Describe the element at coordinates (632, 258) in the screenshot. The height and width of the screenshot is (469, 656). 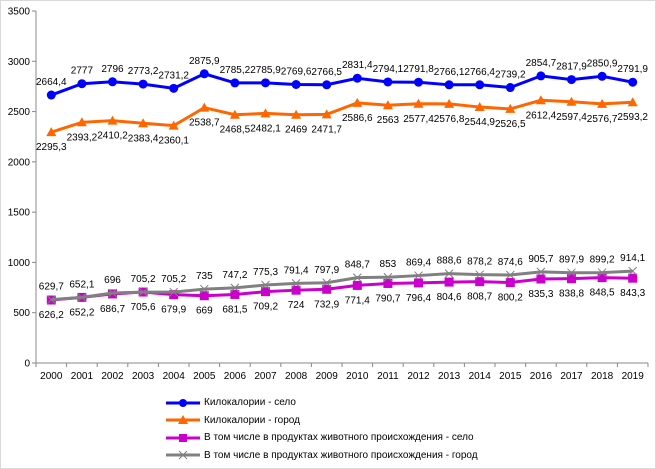
I see `series-4-data-label: 914,1` at that location.